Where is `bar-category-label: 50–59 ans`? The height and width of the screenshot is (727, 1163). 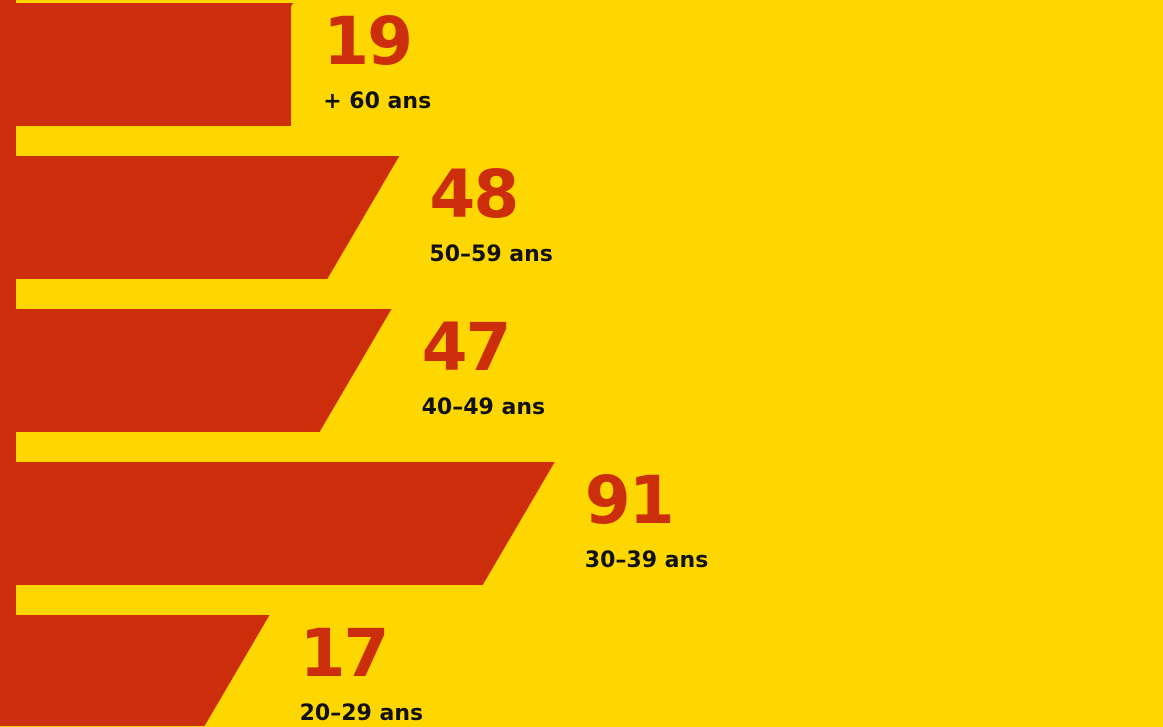 bar-category-label: 50–59 ans is located at coordinates (491, 254).